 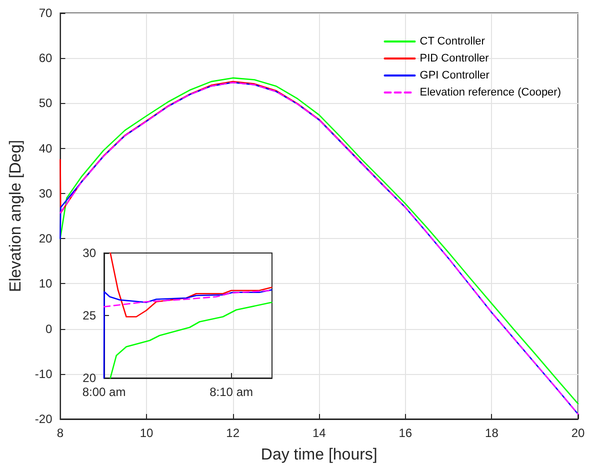 What do you see at coordinates (45, 13) in the screenshot?
I see `y-tick-label: 70` at bounding box center [45, 13].